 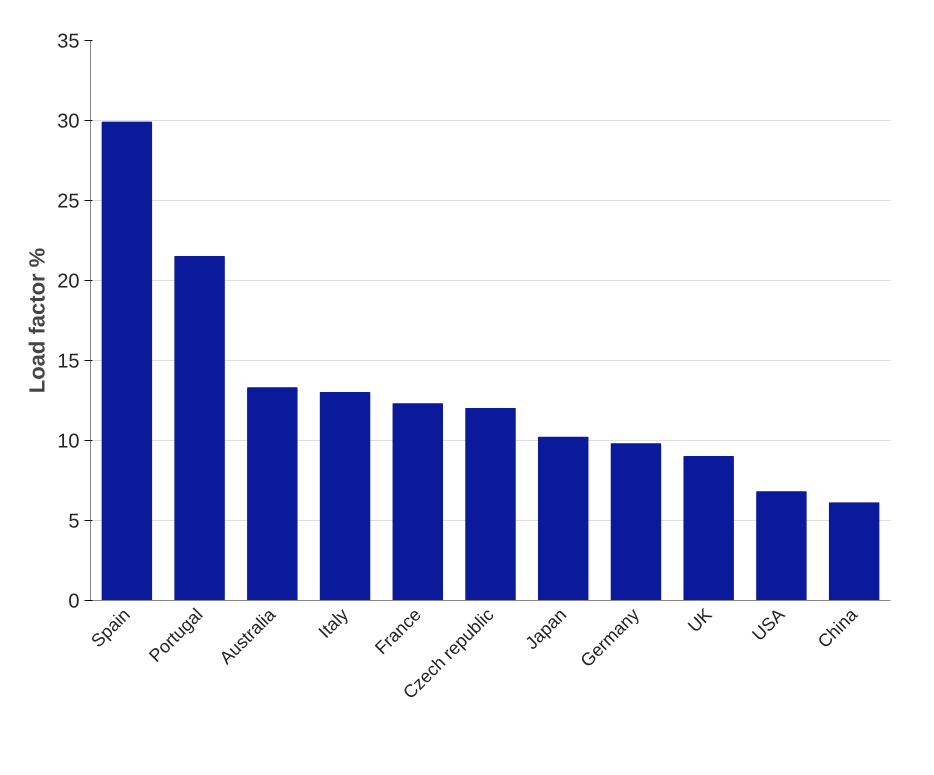 What do you see at coordinates (68, 121) in the screenshot?
I see `y-tick-label: 30` at bounding box center [68, 121].